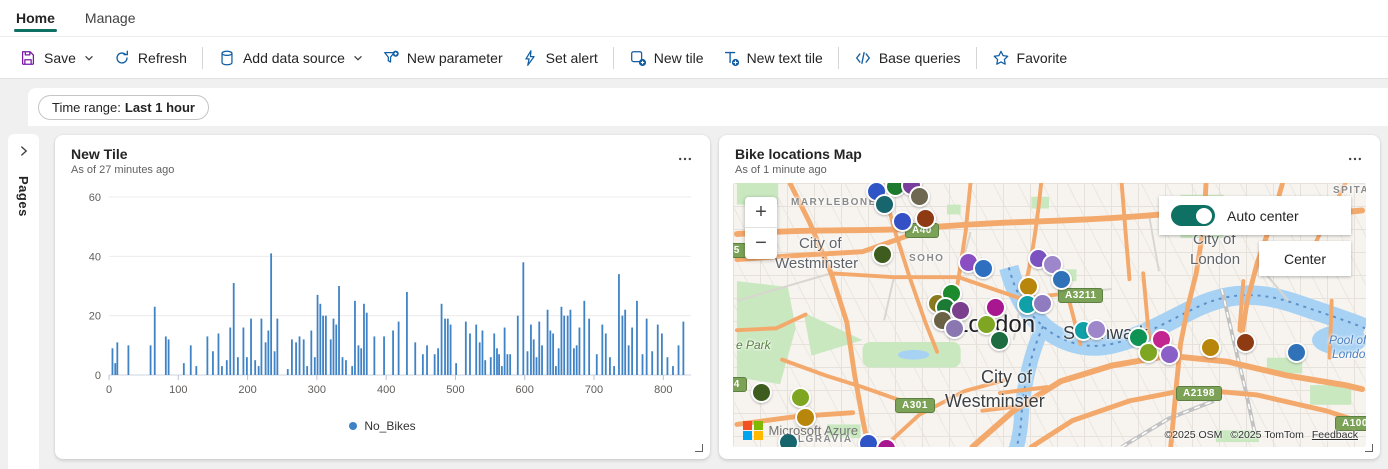 Image resolution: width=1388 pixels, height=469 pixels. Describe the element at coordinates (1001, 58) in the screenshot. I see `star-icon` at that location.